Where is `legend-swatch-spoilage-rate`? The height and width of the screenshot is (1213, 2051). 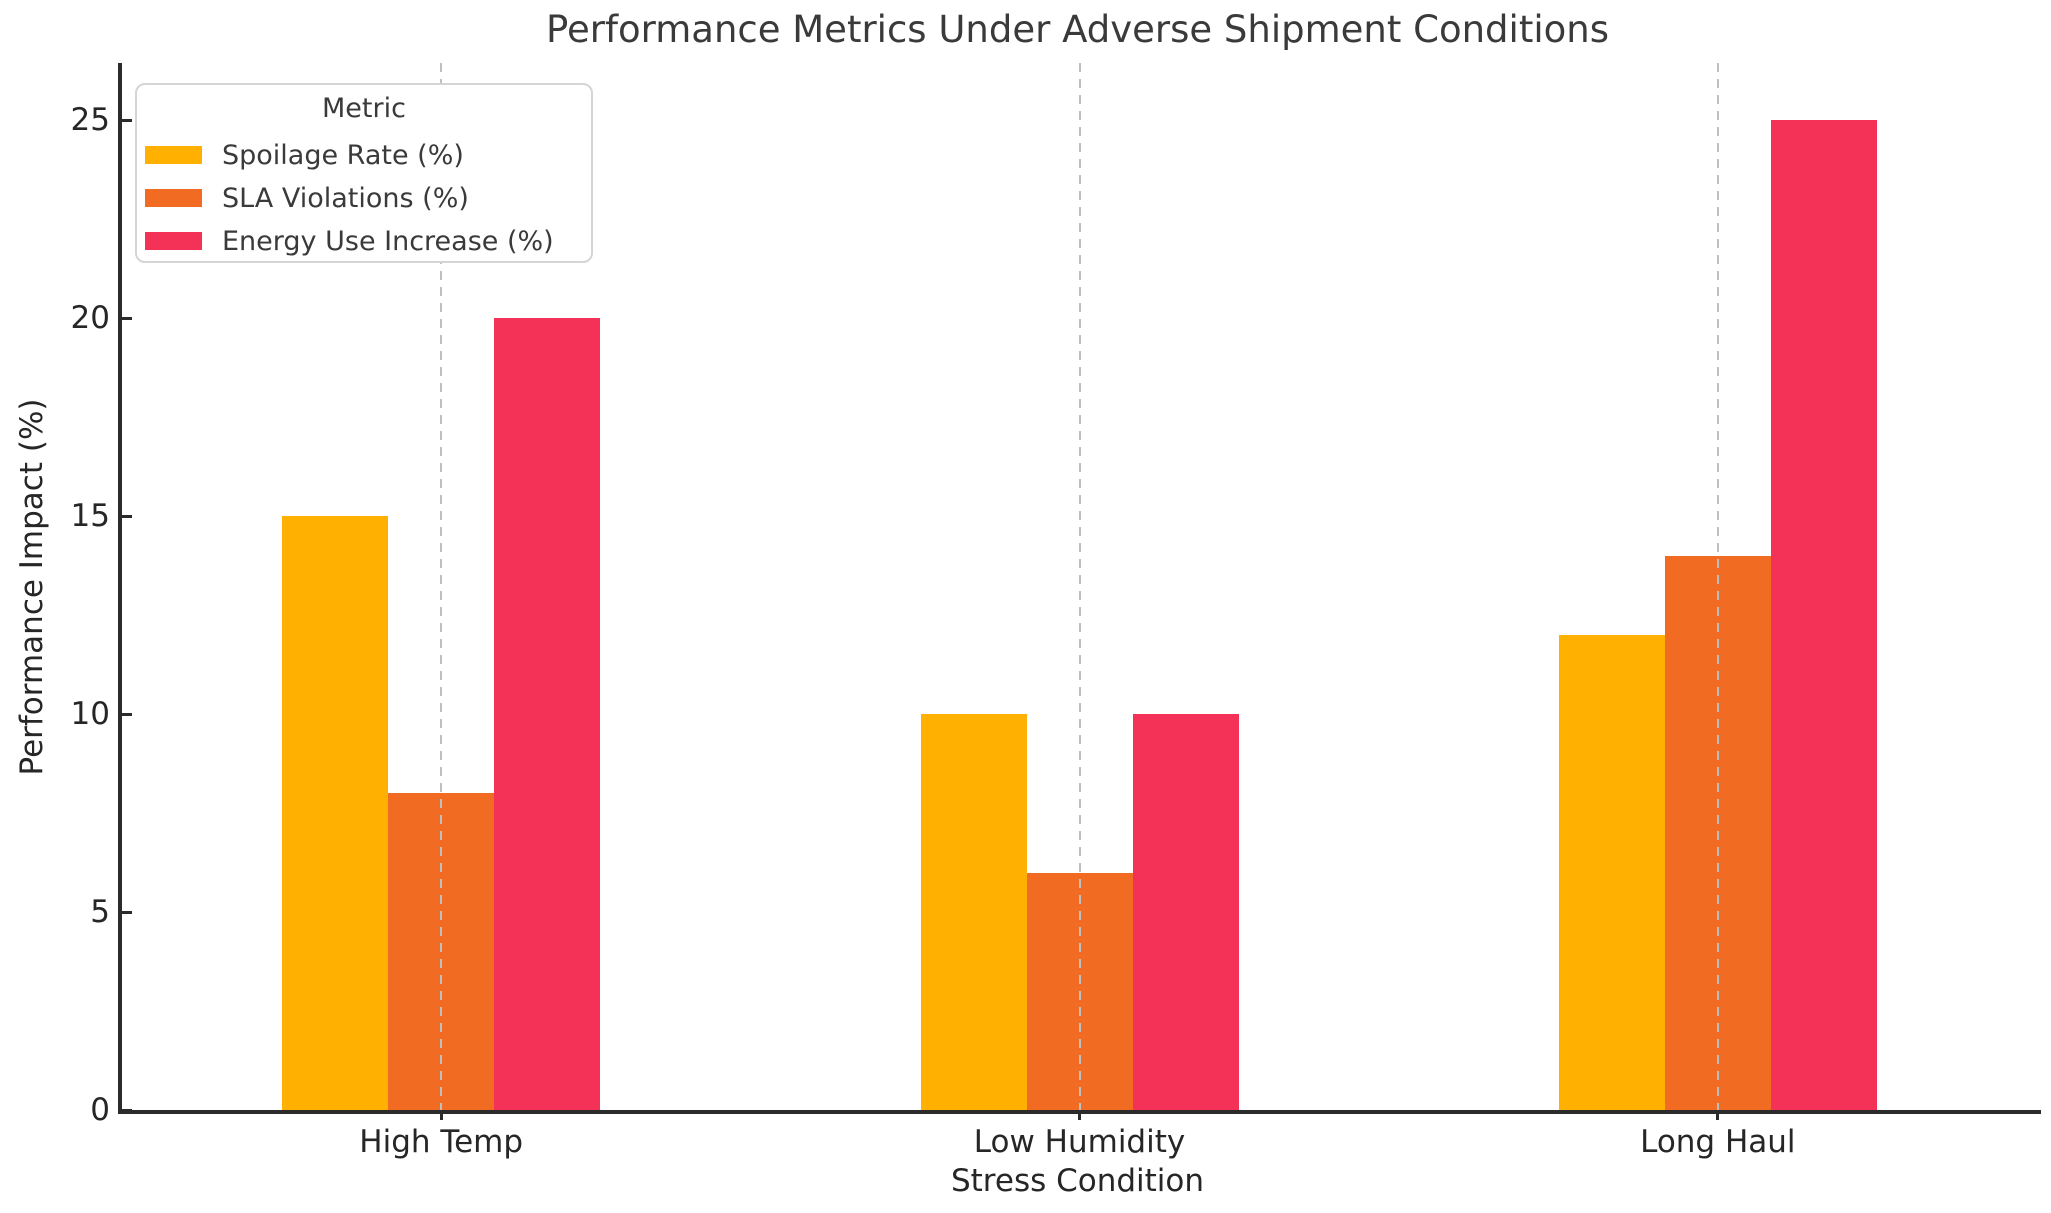
legend-swatch-spoilage-rate is located at coordinates (173, 155).